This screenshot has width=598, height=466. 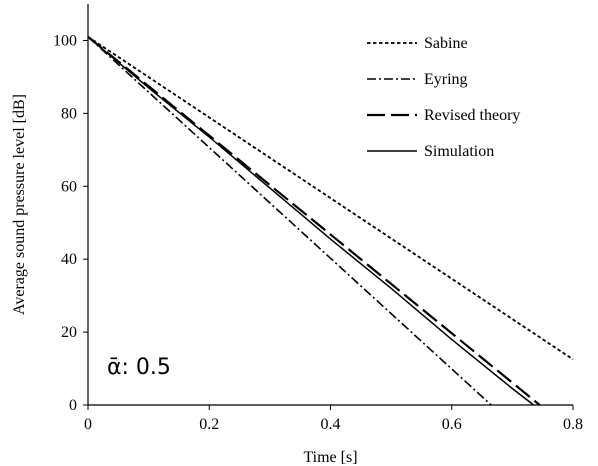 I want to click on y-tick-label: 0, so click(x=73, y=405).